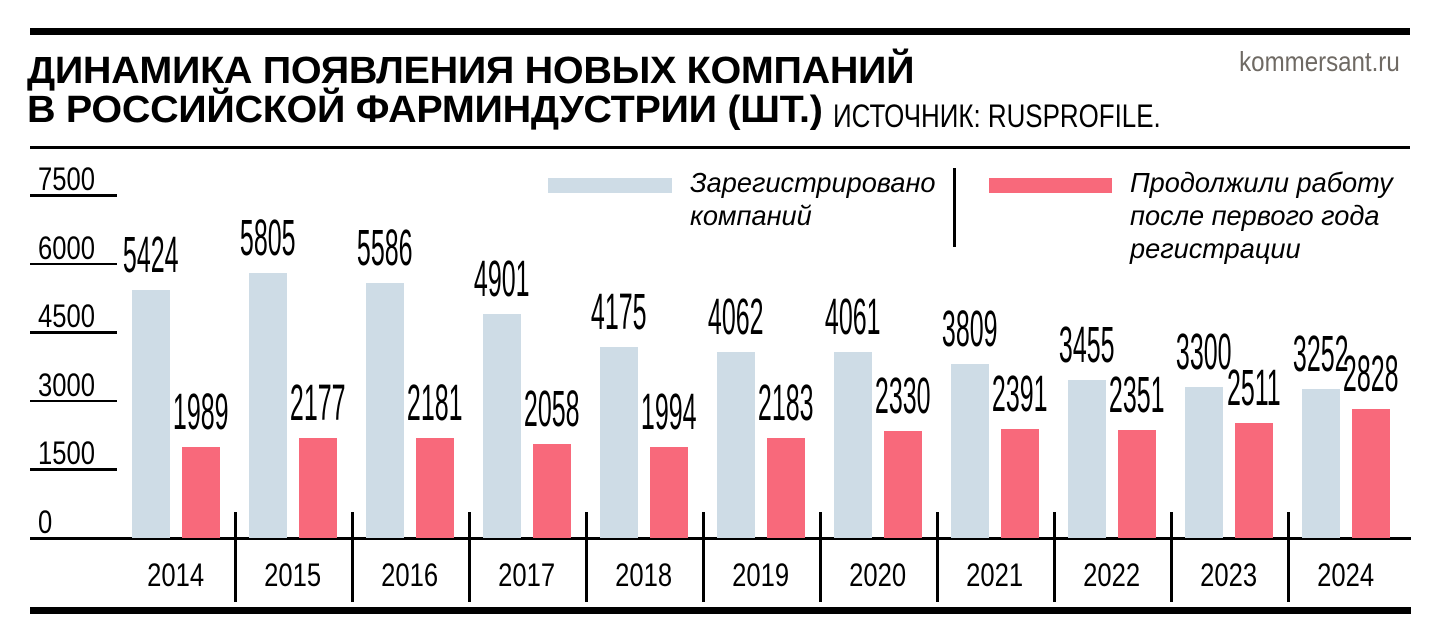 This screenshot has width=1440, height=642. What do you see at coordinates (201, 492) in the screenshot?
I see `bar-survived-2014` at bounding box center [201, 492].